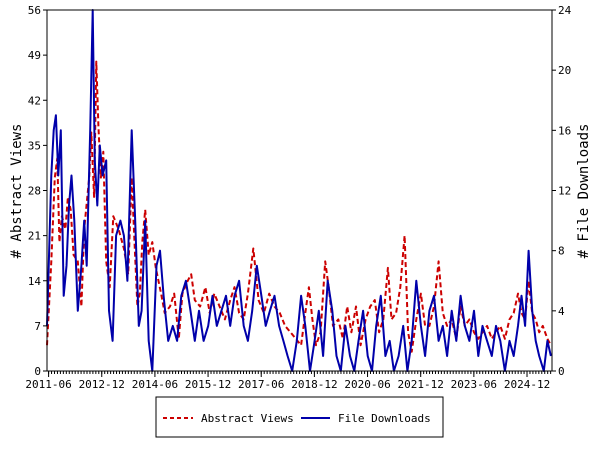  I want to click on left-axis: 0 7 14 21 28 35 42 49 56, so click(37, 191).